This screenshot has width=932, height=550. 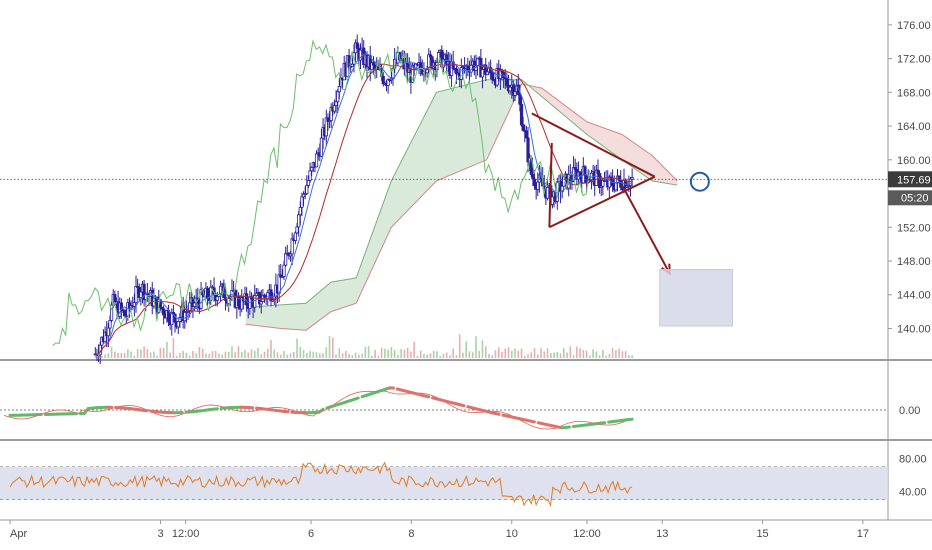 I want to click on triangle-base-line, so click(x=550, y=185).